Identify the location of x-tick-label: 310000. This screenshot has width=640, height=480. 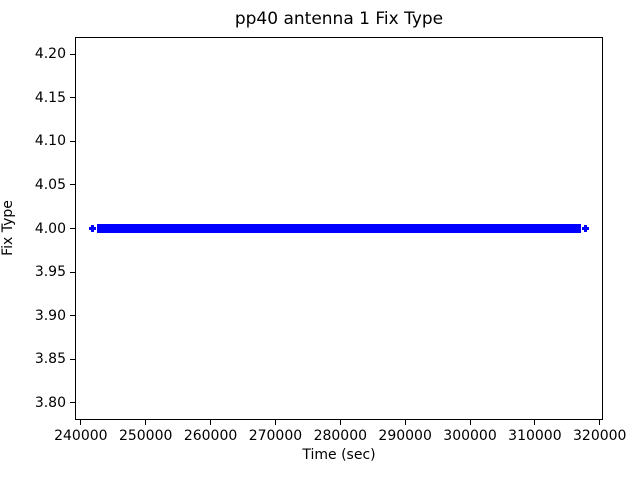
(535, 436).